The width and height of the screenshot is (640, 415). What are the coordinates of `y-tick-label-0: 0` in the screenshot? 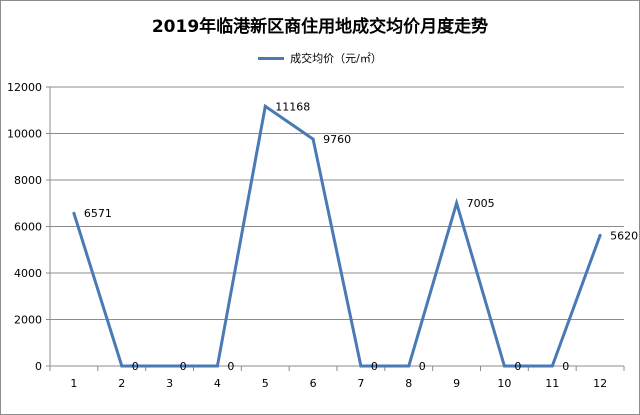 It's located at (38, 366).